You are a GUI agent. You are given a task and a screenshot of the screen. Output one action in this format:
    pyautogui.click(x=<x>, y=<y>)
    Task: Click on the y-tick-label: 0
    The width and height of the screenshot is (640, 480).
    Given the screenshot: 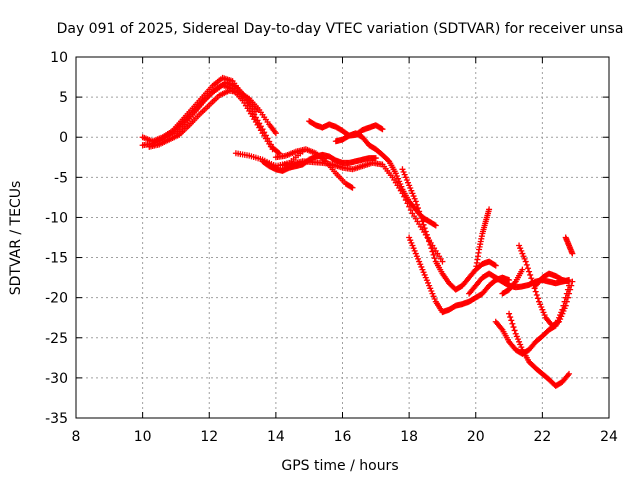 What is the action you would take?
    pyautogui.click(x=63, y=138)
    